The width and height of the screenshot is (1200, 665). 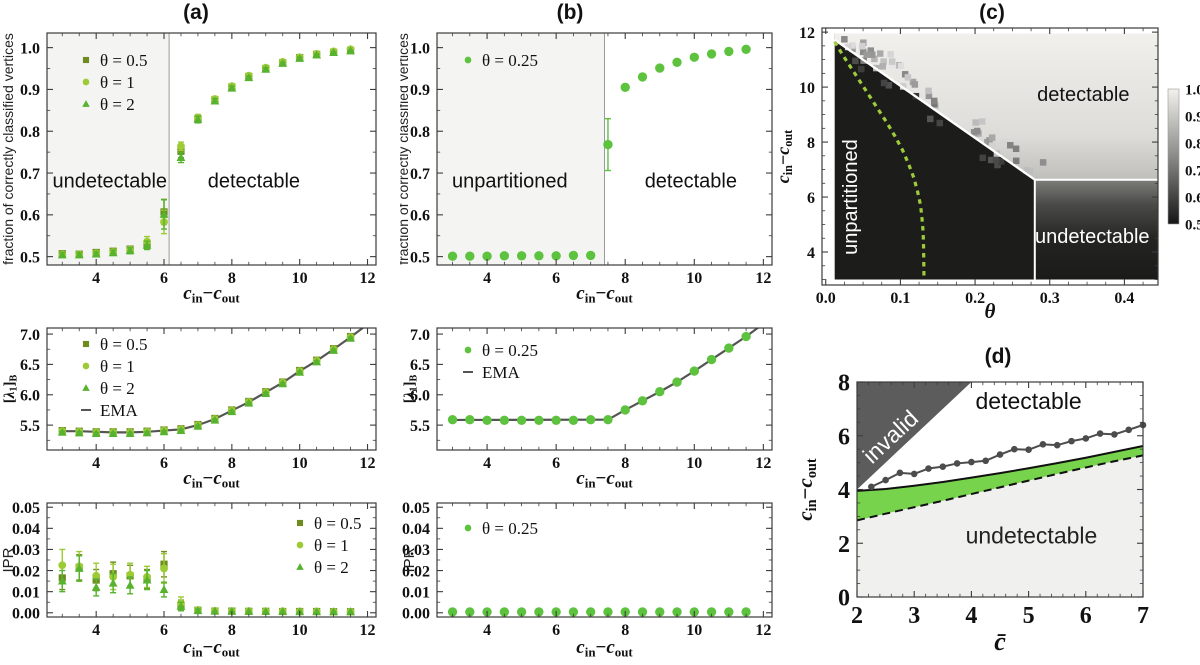 I want to click on legend-label: θ = 0.25, so click(x=510, y=350).